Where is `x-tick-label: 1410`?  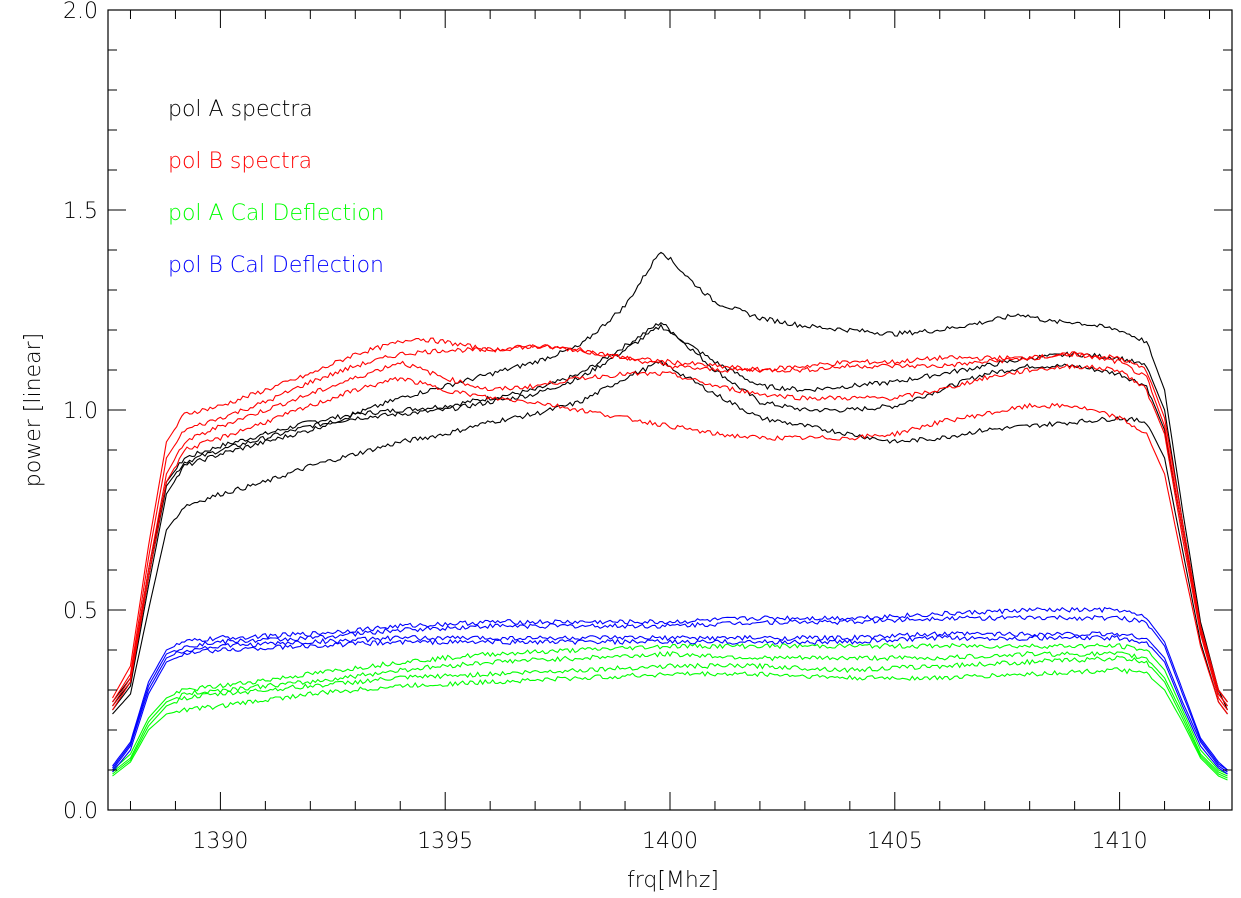 x-tick-label: 1410 is located at coordinates (1120, 841).